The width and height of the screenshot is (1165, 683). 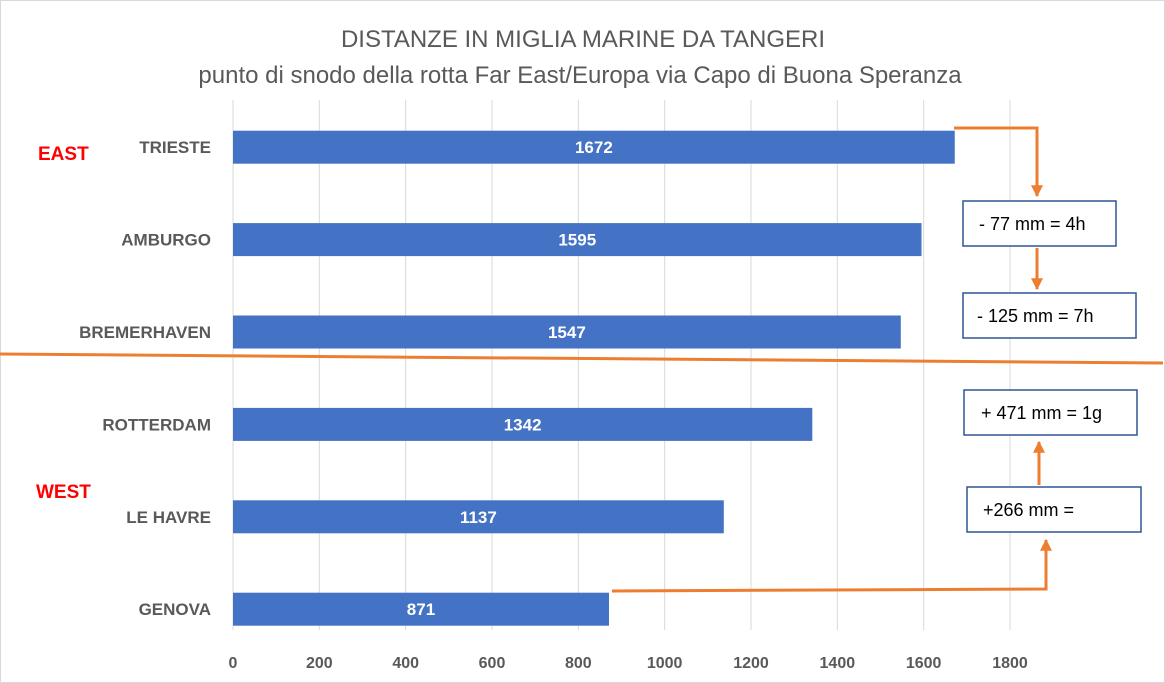 I want to click on annotation-box-lehavre, so click(x=1054, y=509).